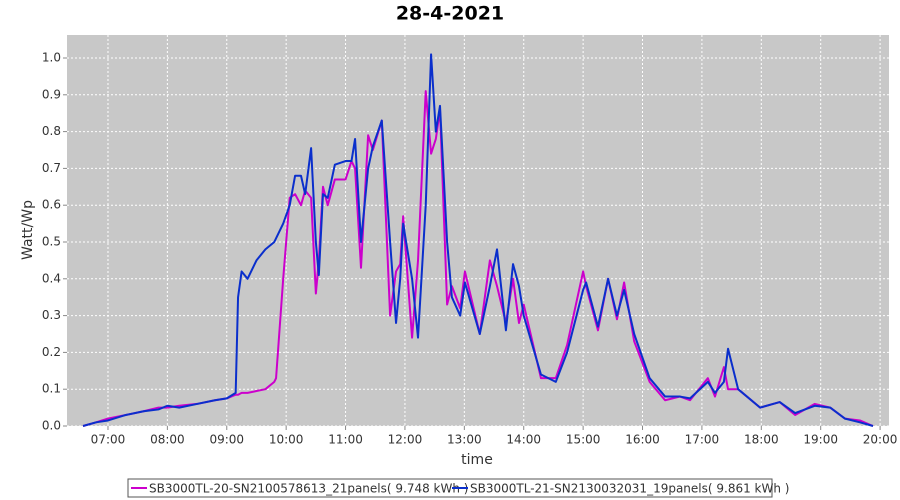 The height and width of the screenshot is (500, 900). What do you see at coordinates (167, 440) in the screenshot?
I see `x-tick-label: 08:00` at bounding box center [167, 440].